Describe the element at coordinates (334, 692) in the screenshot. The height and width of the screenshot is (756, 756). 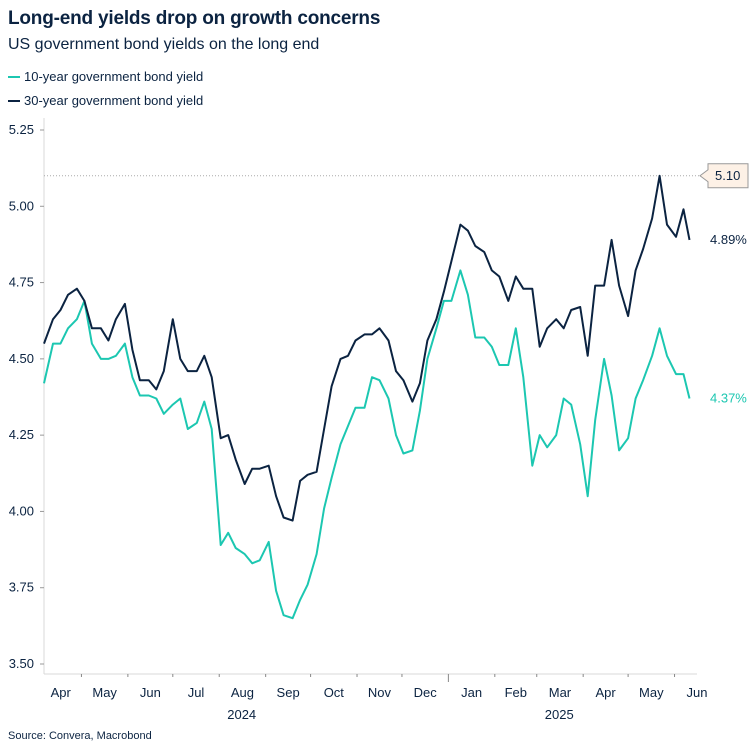
I see `x-month-label: Oct` at that location.